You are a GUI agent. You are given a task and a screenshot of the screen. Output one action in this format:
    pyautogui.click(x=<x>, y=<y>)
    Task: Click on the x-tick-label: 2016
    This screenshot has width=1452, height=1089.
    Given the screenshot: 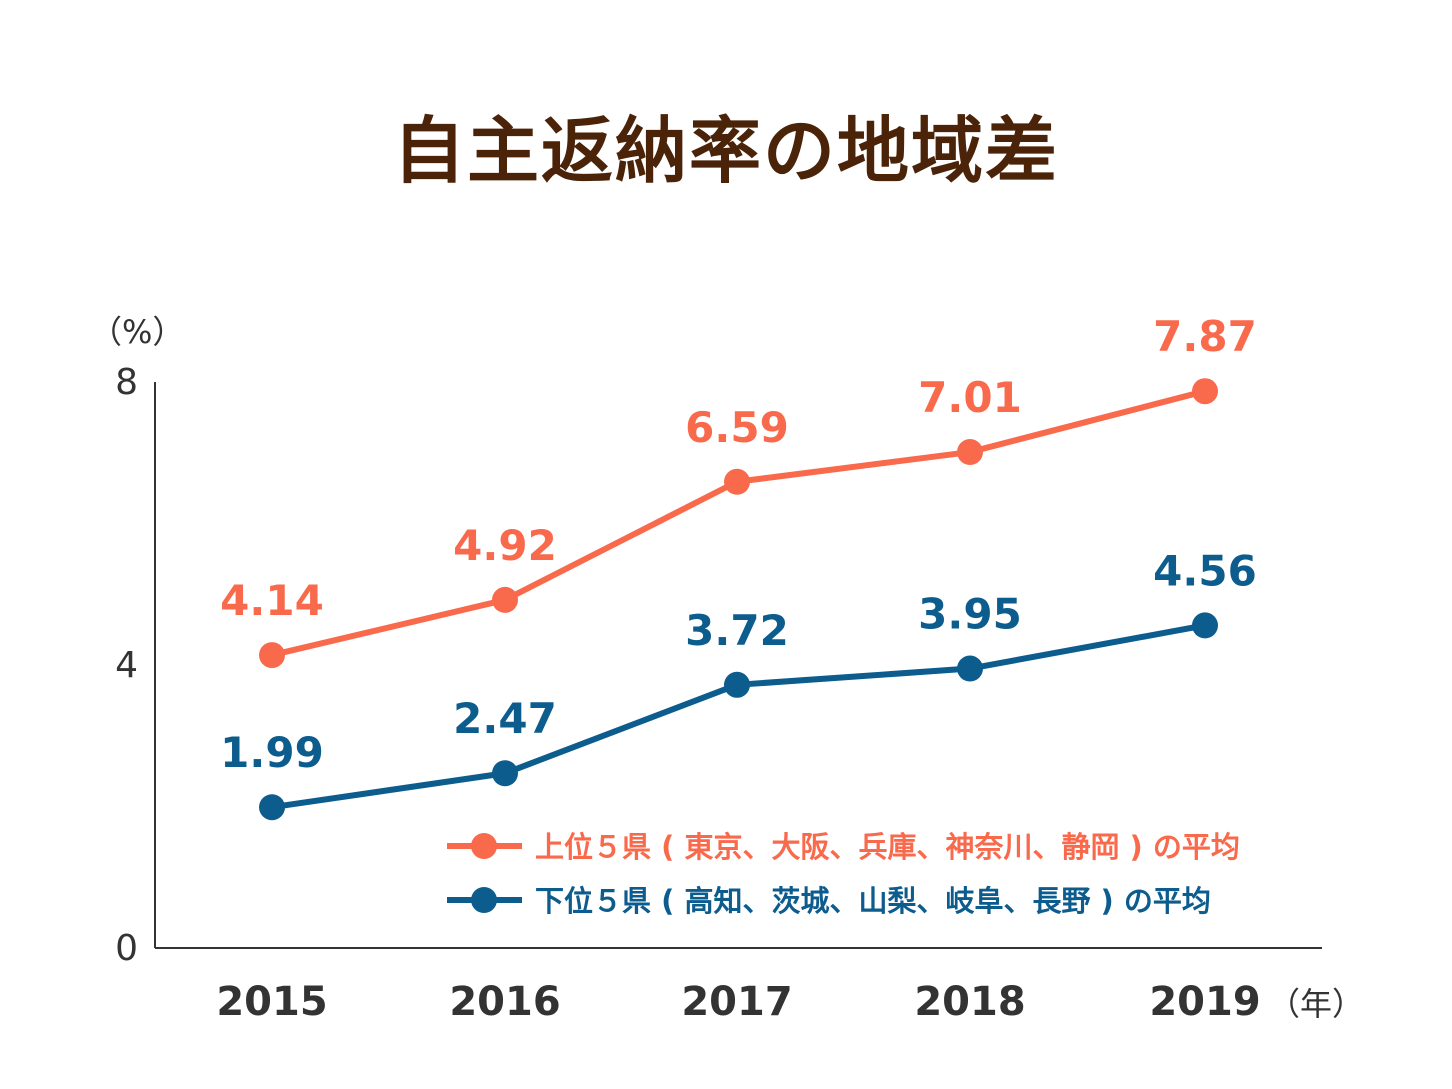 What is the action you would take?
    pyautogui.click(x=504, y=1002)
    